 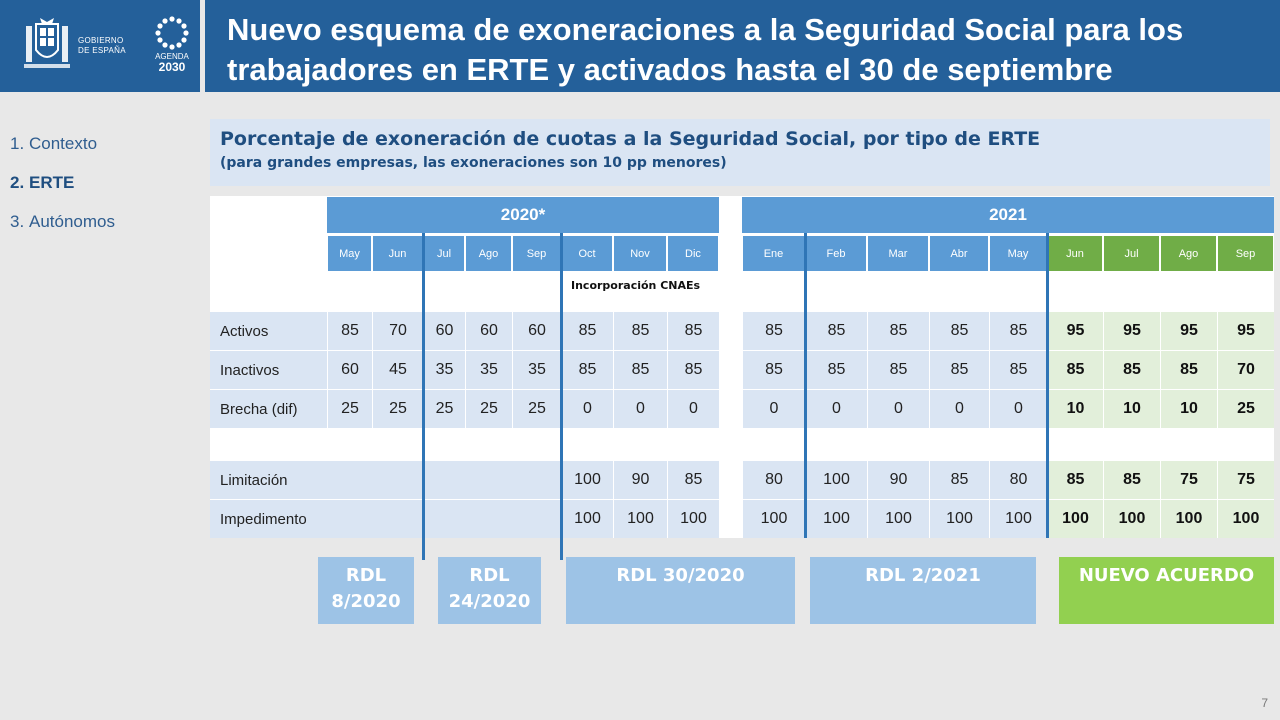 I want to click on law-label-line: RDL 2/2021, so click(x=923, y=575).